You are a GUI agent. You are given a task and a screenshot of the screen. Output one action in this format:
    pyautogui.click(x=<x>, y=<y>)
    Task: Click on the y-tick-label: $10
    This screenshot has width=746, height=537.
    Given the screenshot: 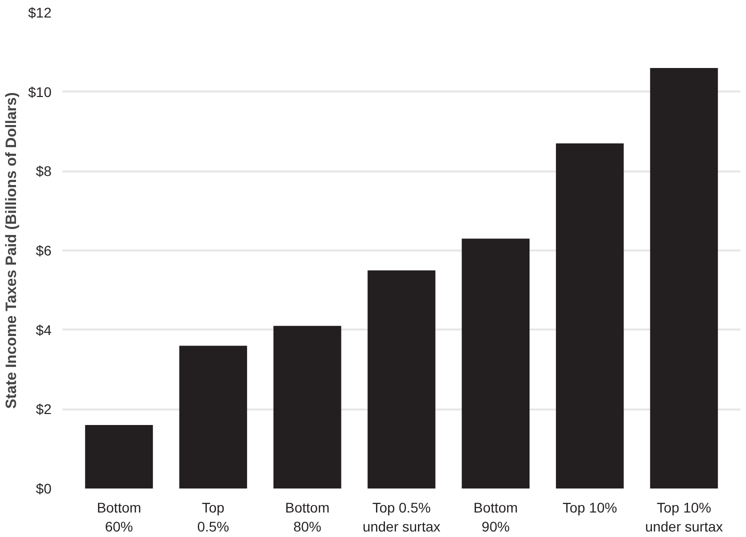 What is the action you would take?
    pyautogui.click(x=40, y=92)
    